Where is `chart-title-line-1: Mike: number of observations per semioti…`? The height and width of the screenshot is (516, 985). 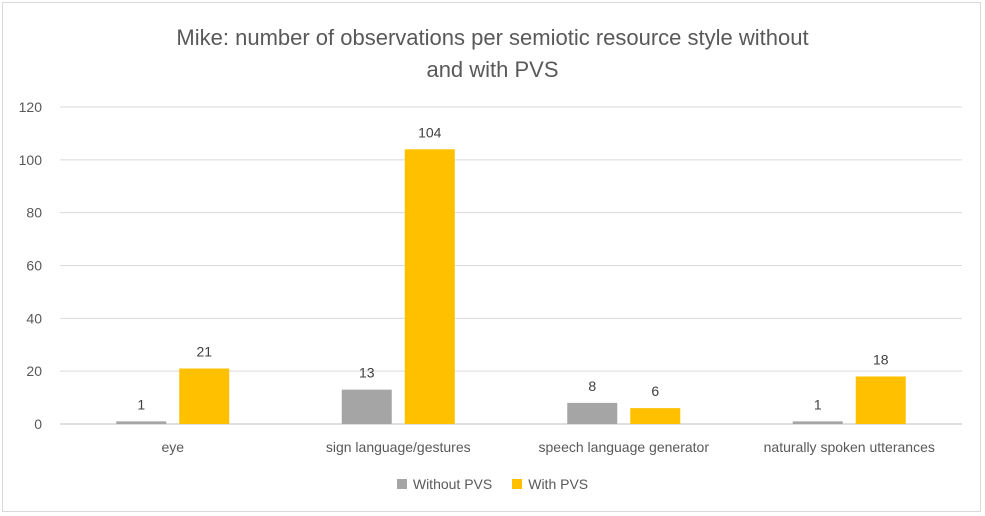 chart-title-line-1: Mike: number of observations per semioti… is located at coordinates (492, 37).